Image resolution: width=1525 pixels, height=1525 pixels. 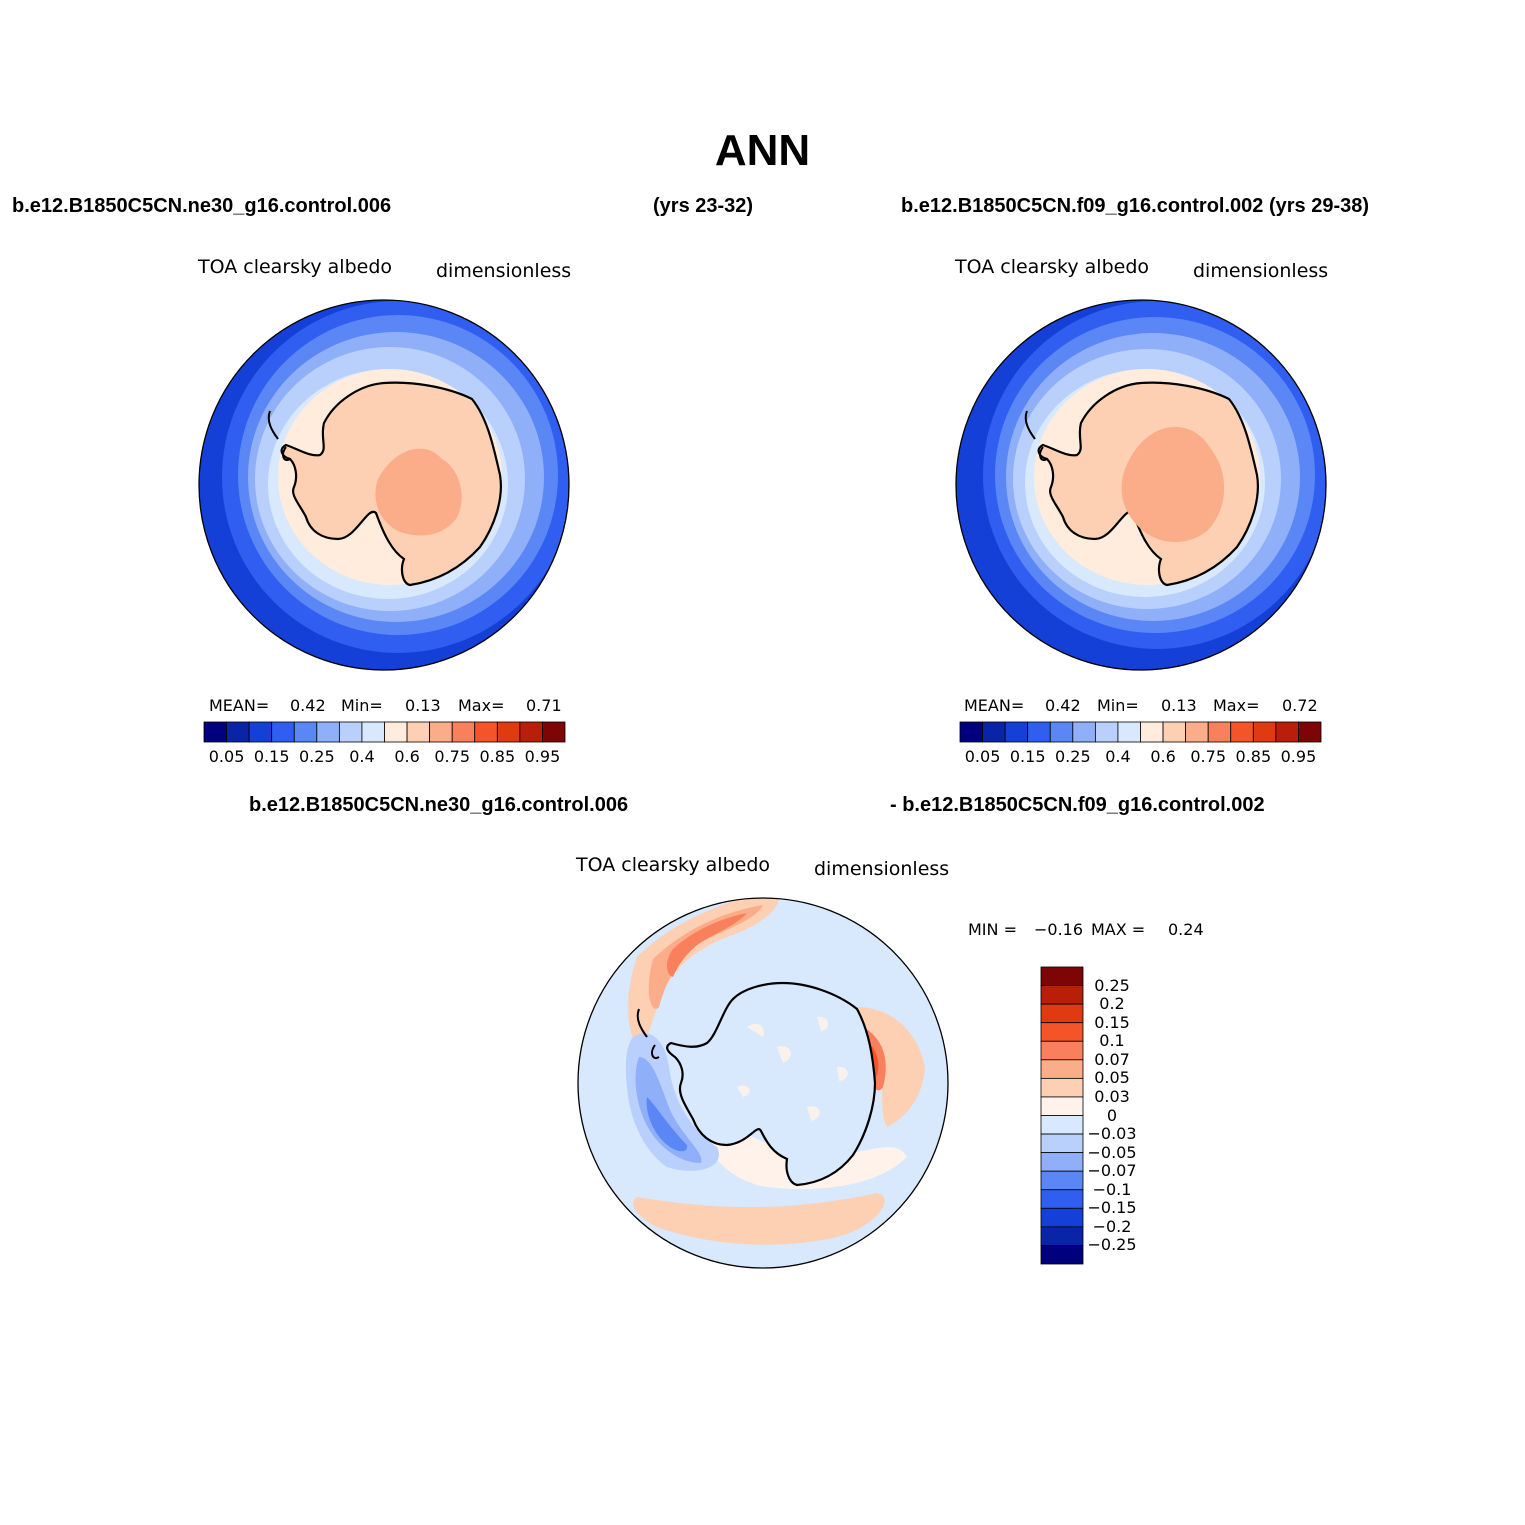 I want to click on panel1-colorbar-tick-label: 0.95, so click(x=542, y=756).